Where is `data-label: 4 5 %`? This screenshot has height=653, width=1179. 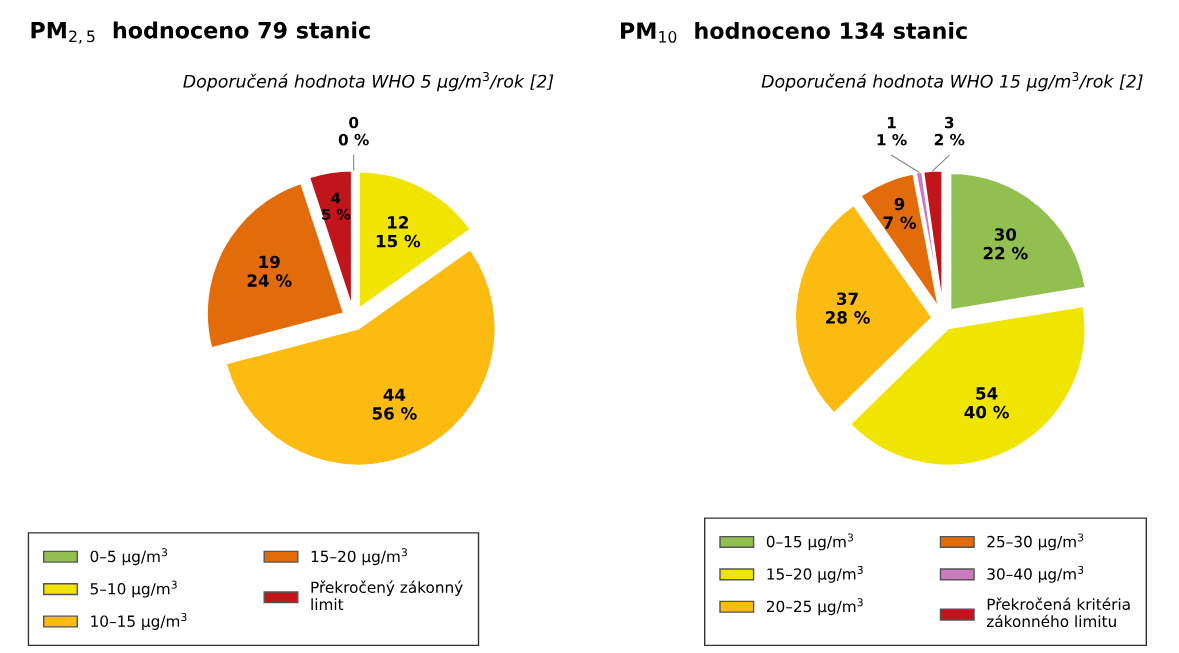 data-label: 4 5 % is located at coordinates (336, 206).